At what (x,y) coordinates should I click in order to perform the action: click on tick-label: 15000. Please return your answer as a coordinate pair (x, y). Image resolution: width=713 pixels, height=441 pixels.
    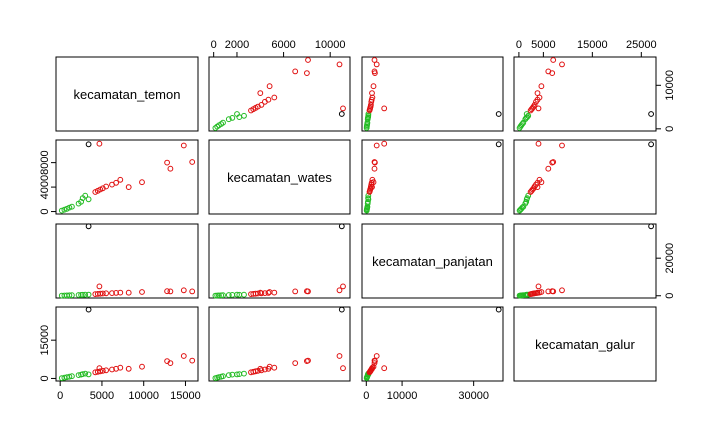
    Looking at the image, I should click on (592, 45).